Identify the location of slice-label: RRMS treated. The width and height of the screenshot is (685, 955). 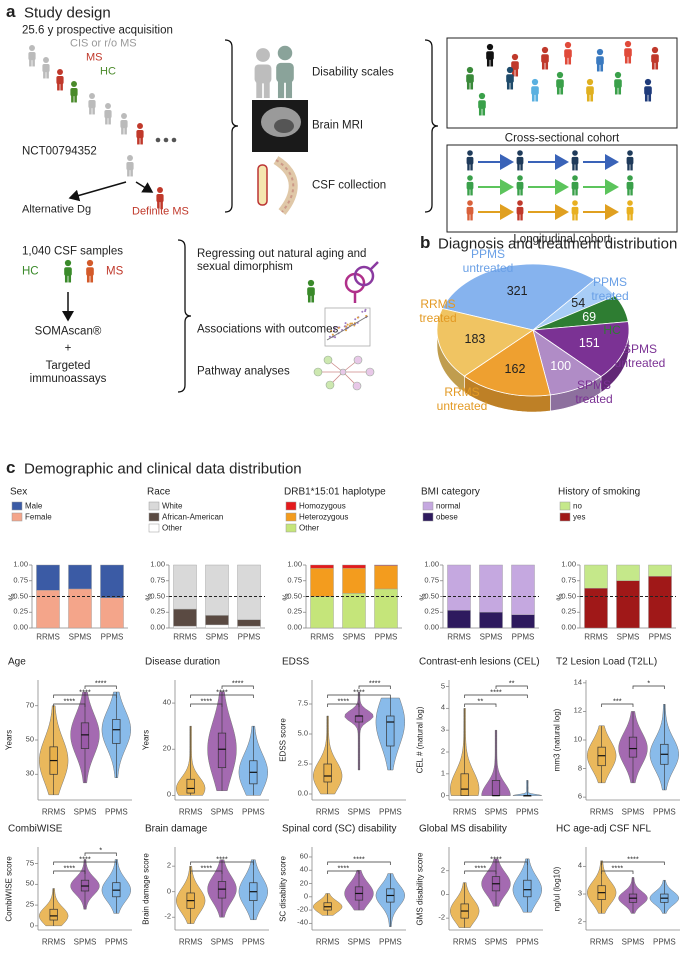
(438, 311).